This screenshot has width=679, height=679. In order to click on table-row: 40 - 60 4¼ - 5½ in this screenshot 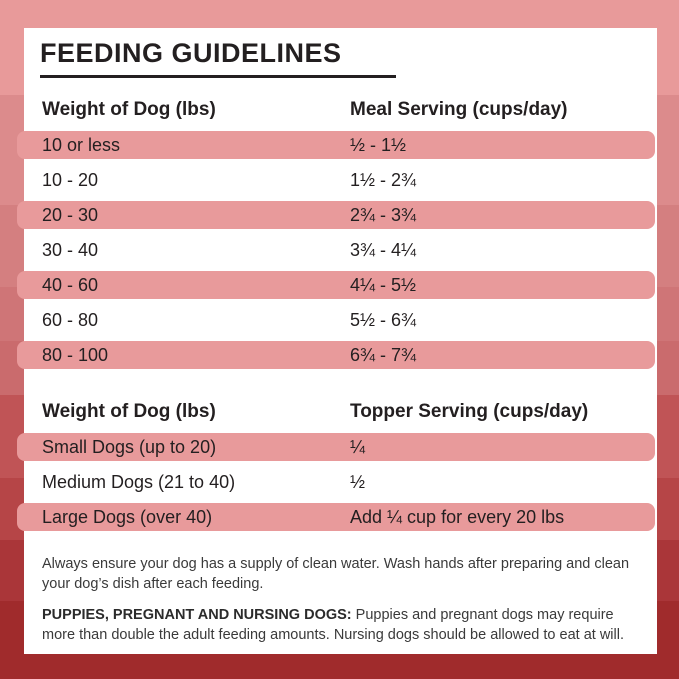, I will do `click(336, 285)`.